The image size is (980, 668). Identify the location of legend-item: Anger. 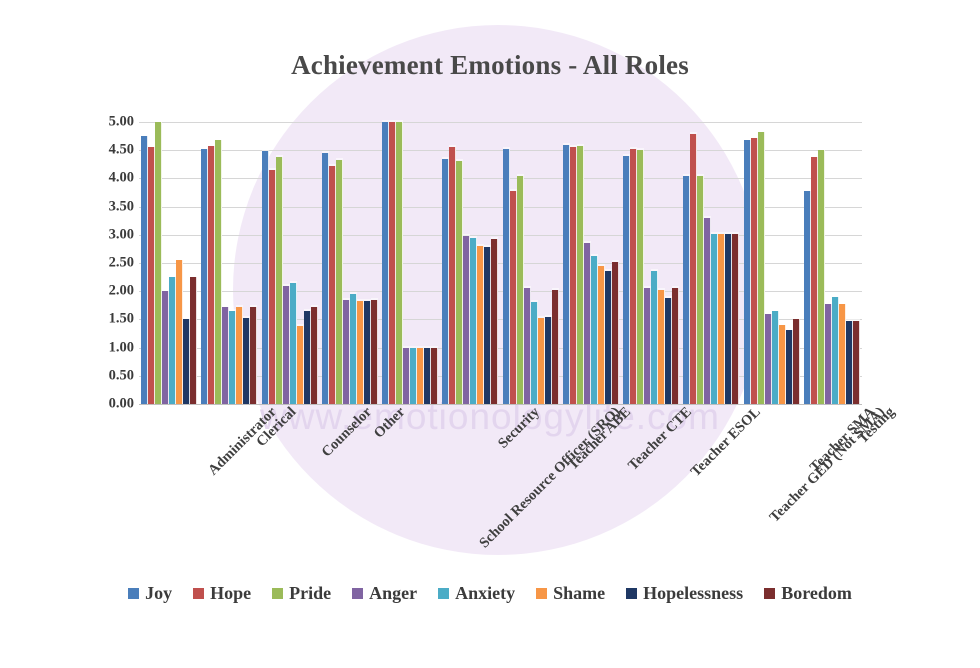
(384, 593).